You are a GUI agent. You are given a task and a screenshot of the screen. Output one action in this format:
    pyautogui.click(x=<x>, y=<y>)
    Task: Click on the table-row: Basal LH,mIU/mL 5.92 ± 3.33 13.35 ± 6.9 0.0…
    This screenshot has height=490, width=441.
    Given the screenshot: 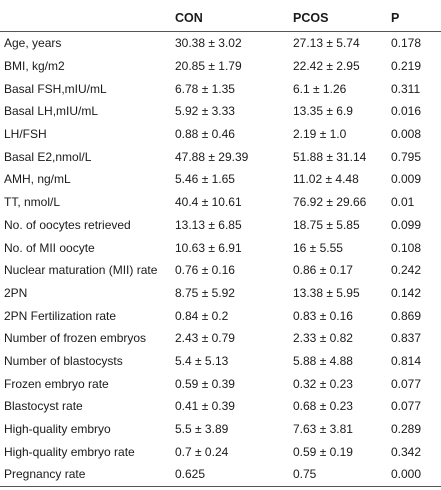 What is the action you would take?
    pyautogui.click(x=220, y=111)
    